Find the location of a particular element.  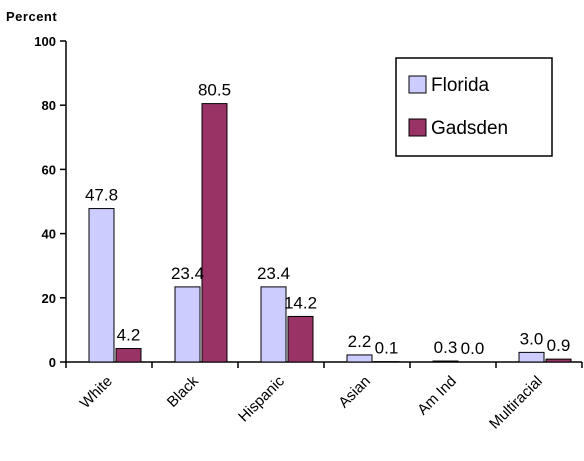

bar-gadsden-black is located at coordinates (214, 233).